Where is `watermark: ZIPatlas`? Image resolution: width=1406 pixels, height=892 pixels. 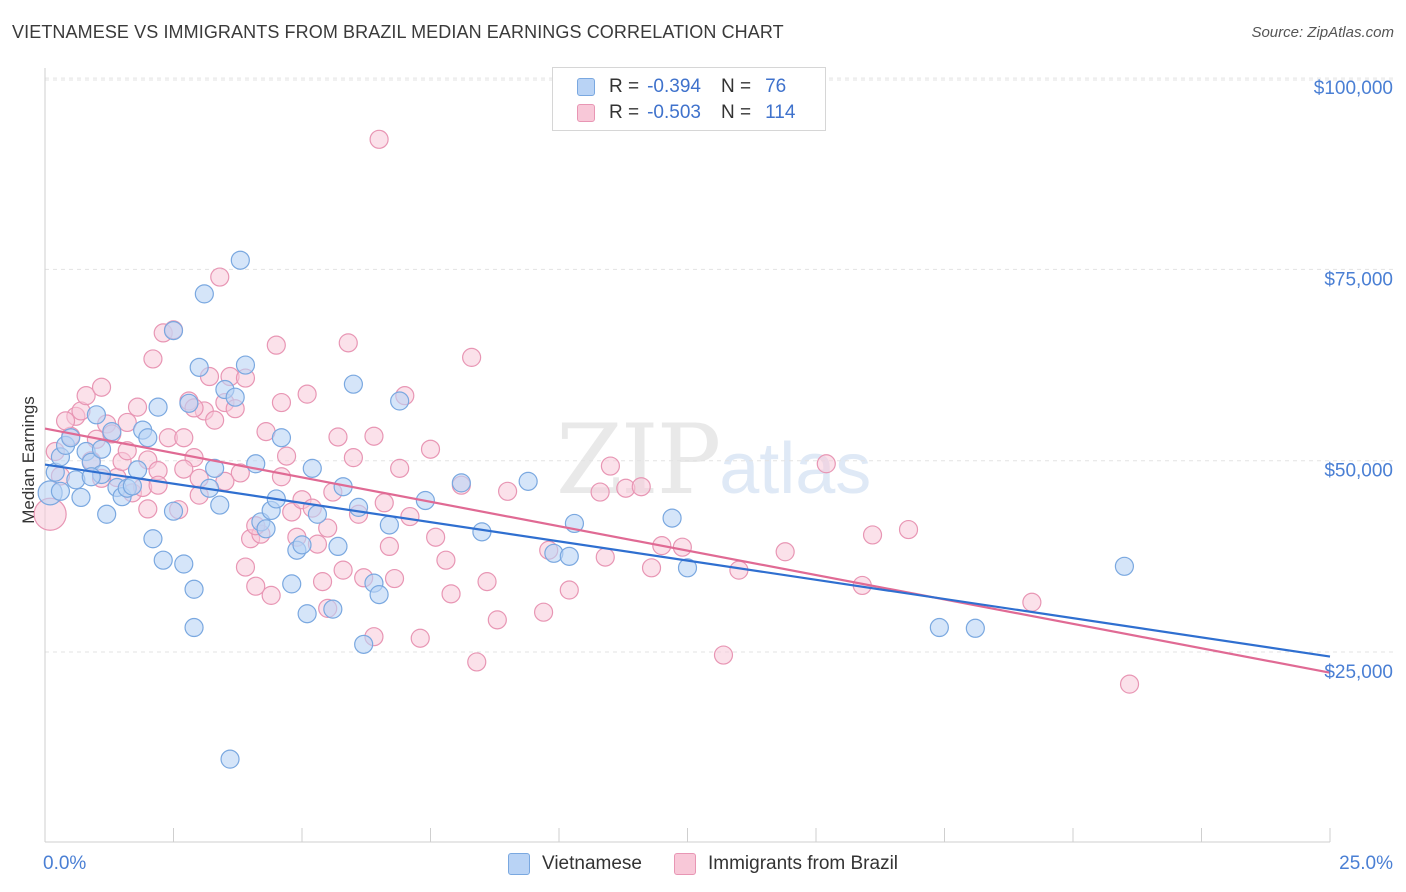
watermark: ZIPatlas is located at coordinates (713, 460).